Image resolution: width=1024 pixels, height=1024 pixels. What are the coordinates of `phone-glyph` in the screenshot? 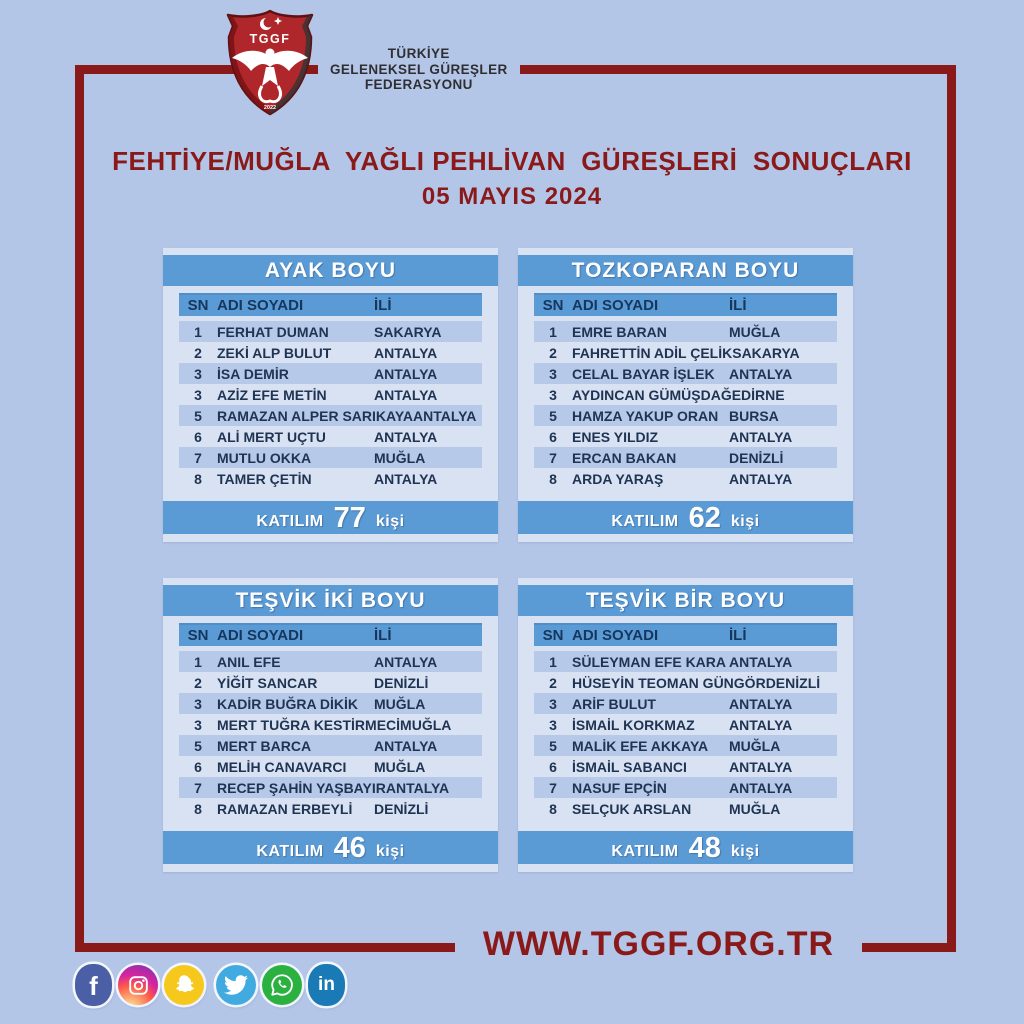 It's located at (282, 985).